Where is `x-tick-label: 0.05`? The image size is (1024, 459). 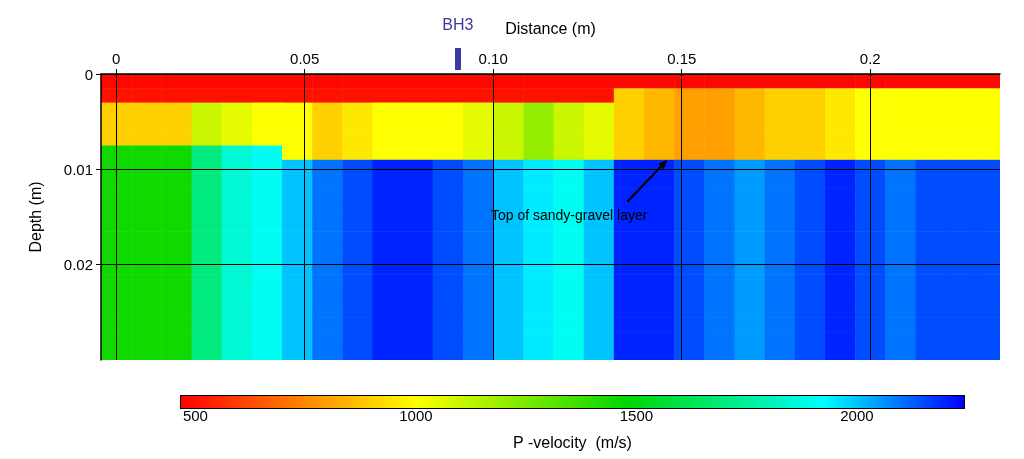
x-tick-label: 0.05 is located at coordinates (305, 58).